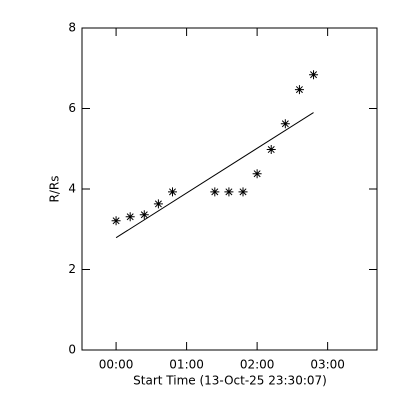  I want to click on x-tick-label: 00:00, so click(116, 365).